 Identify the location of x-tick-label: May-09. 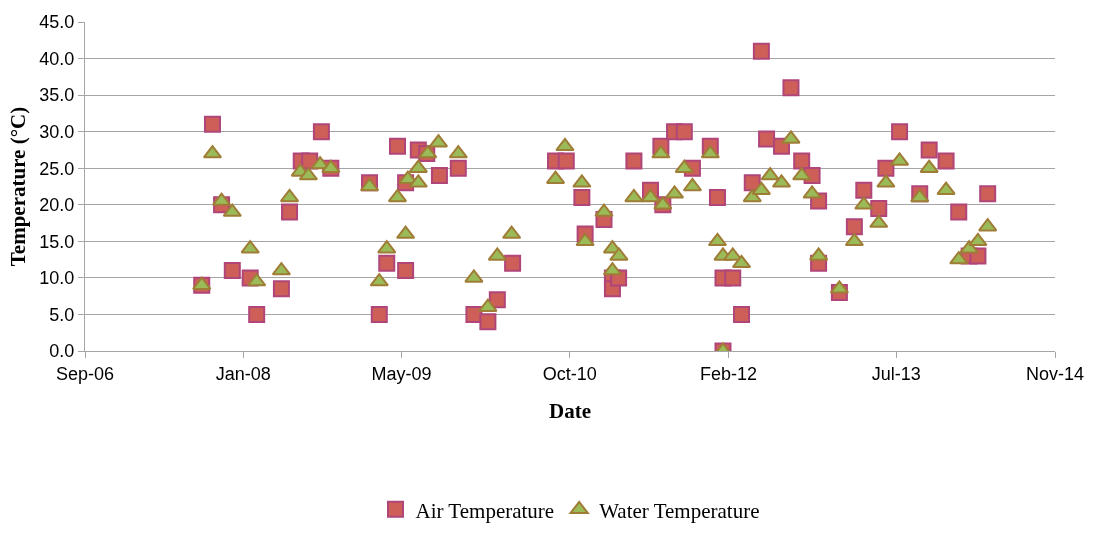
(401, 373).